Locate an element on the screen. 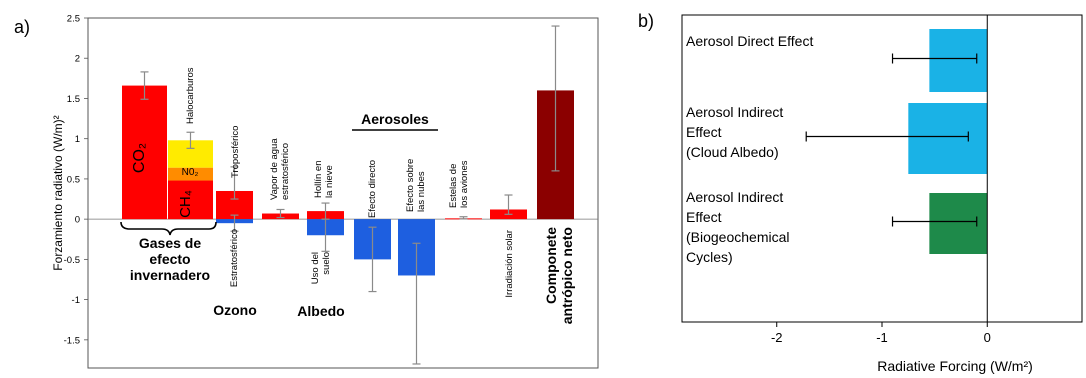 This screenshot has height=378, width=1086. chart-a-bar-n2o is located at coordinates (190, 174).